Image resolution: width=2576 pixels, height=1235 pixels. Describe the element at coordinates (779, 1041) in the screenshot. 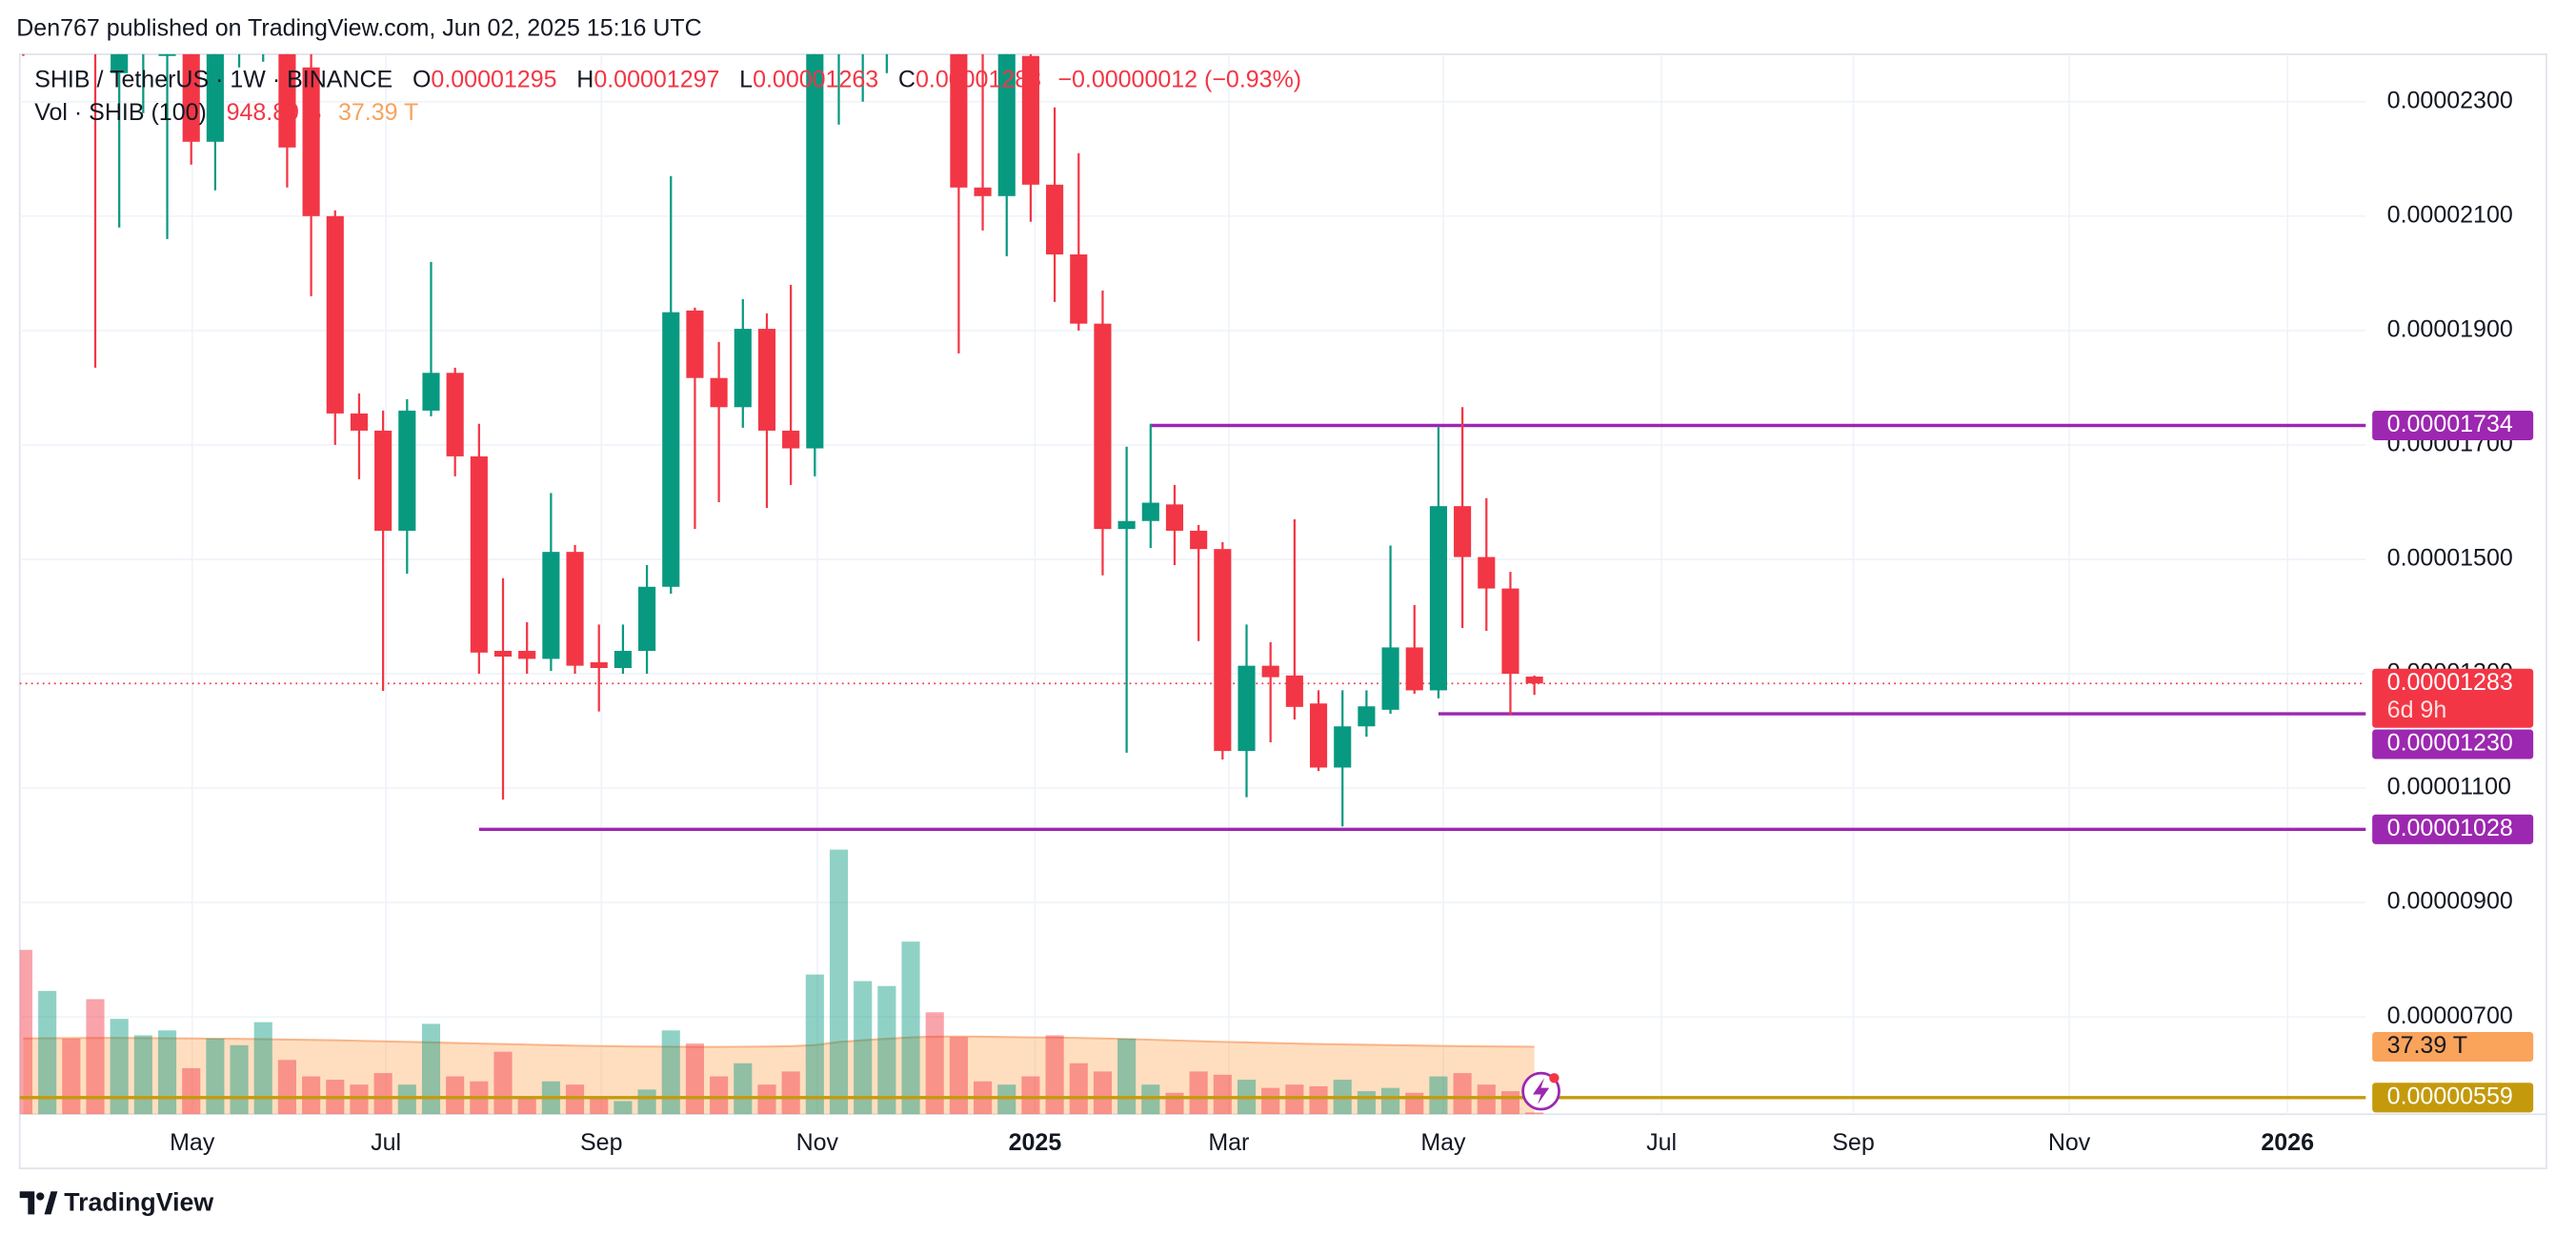

I see `volume-ma-line` at that location.